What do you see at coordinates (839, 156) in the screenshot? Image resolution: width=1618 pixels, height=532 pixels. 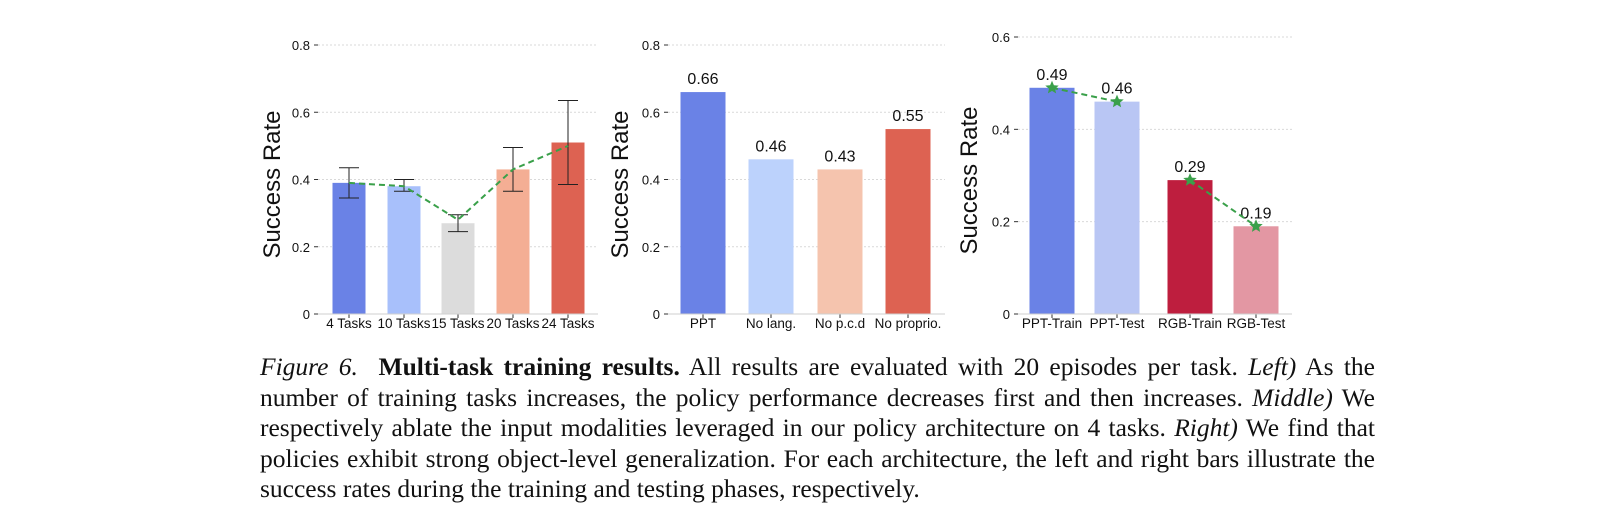 I see `data-label: 0.43` at bounding box center [839, 156].